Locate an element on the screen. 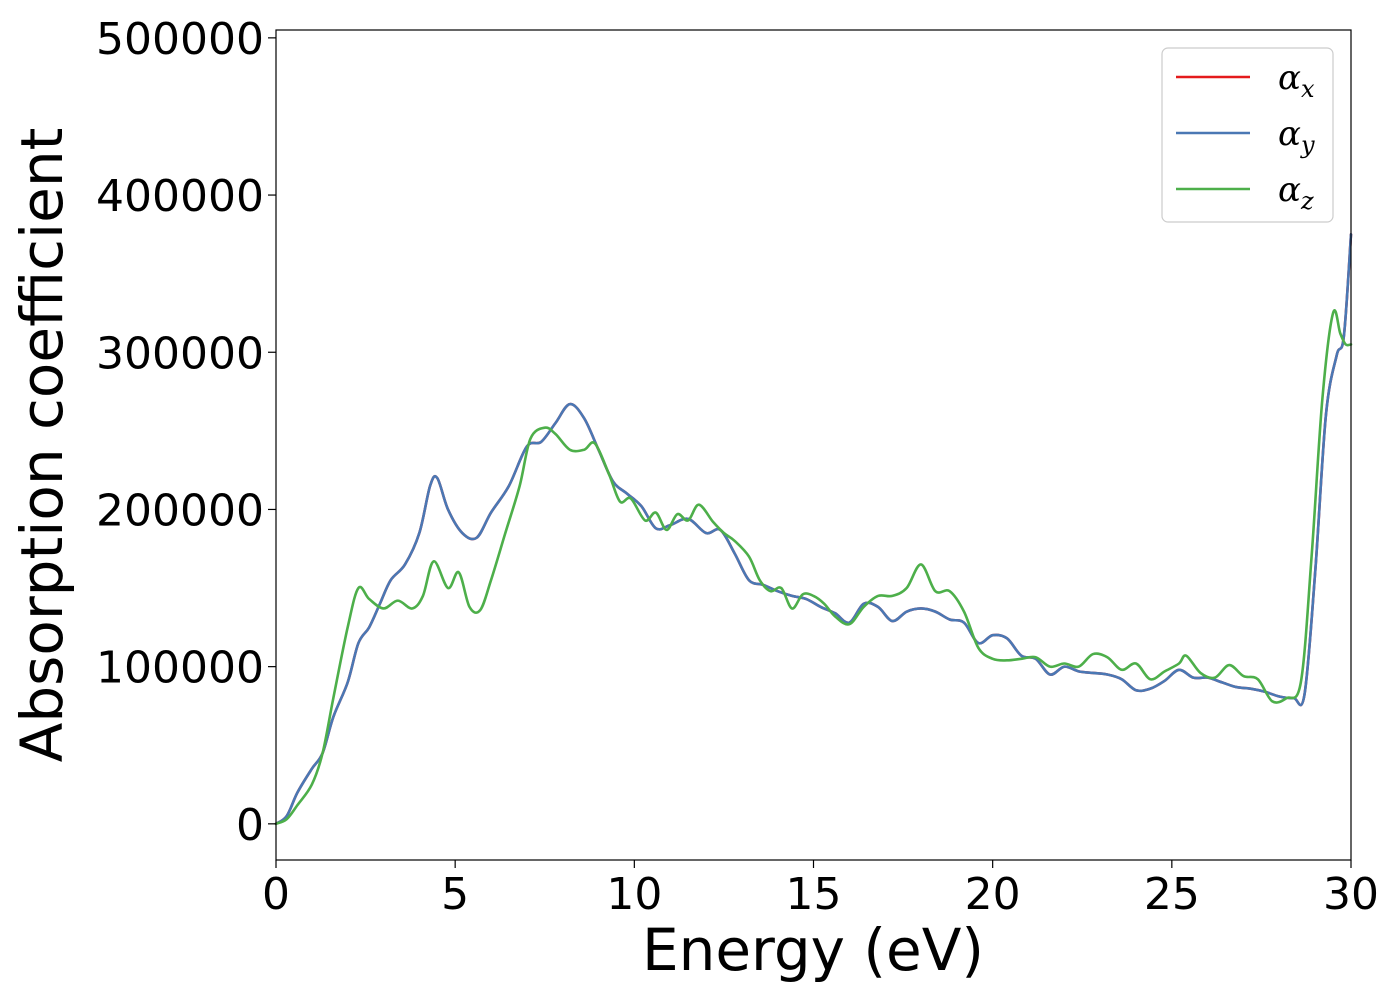  x-tick-label: 25 is located at coordinates (1172, 894).